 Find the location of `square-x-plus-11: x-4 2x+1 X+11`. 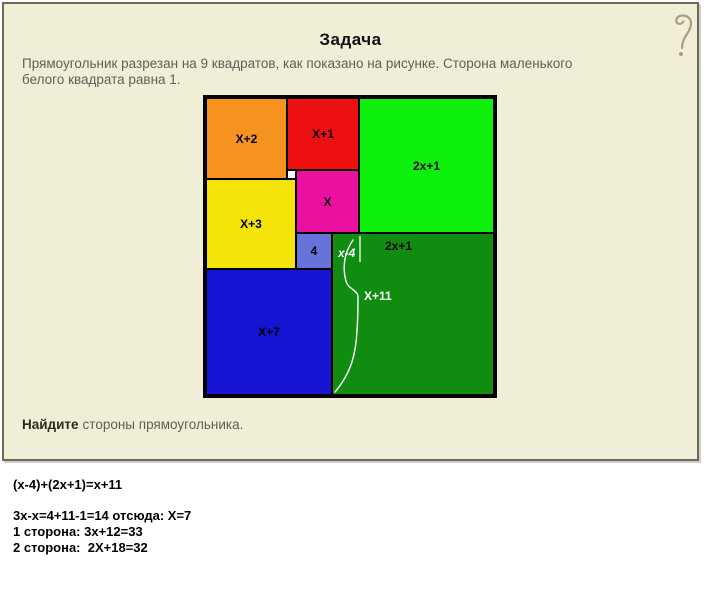

square-x-plus-11: x-4 2x+1 X+11 is located at coordinates (413, 314).